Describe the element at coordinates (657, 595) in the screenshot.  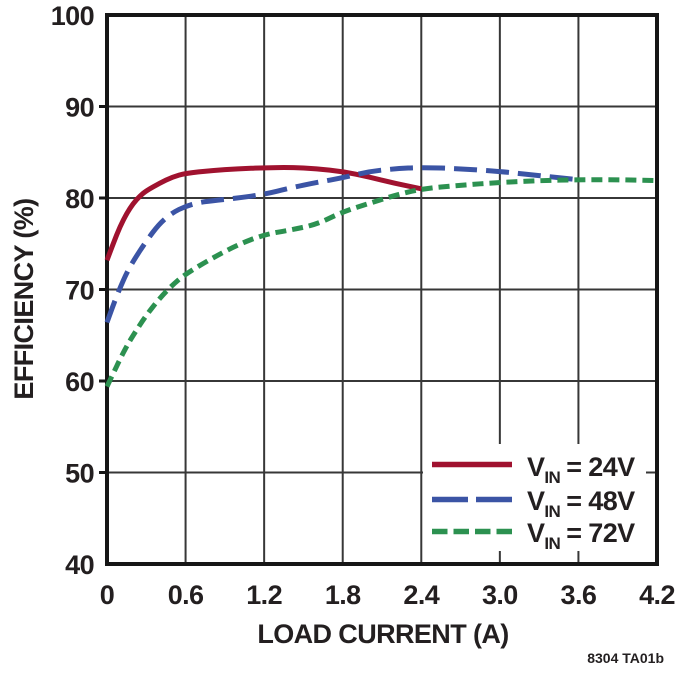
I see `x-tick-label: 4.2` at that location.